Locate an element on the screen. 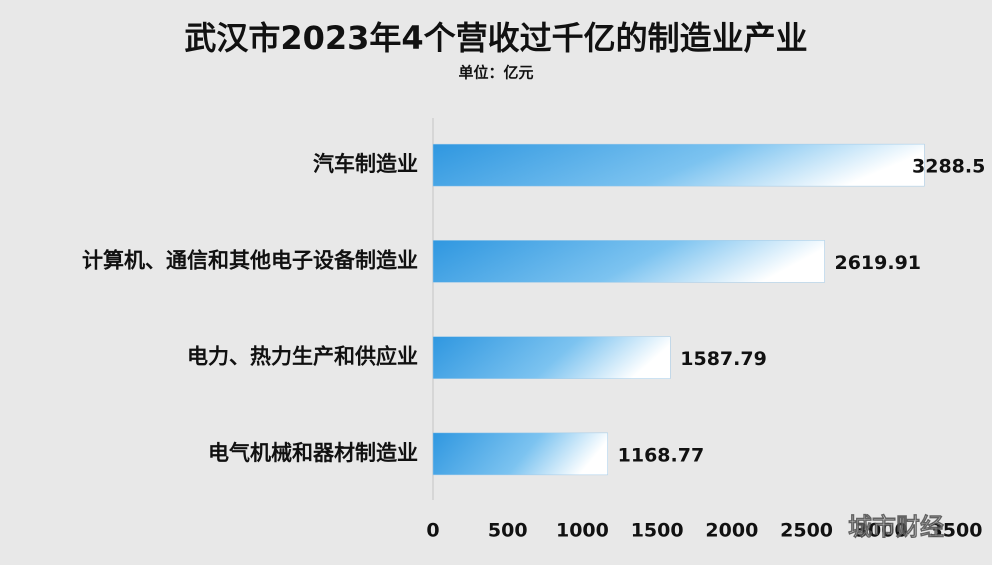 The height and width of the screenshot is (565, 992). y-tick-label: 电力、热力生产和供应业 is located at coordinates (302, 357).